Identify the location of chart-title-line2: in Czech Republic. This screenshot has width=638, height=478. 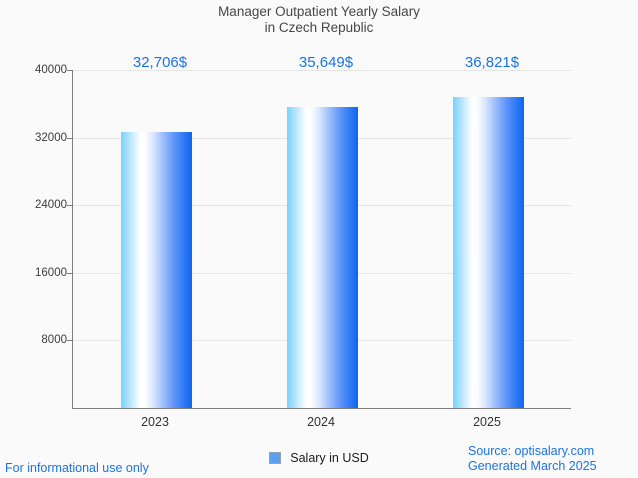
(319, 27).